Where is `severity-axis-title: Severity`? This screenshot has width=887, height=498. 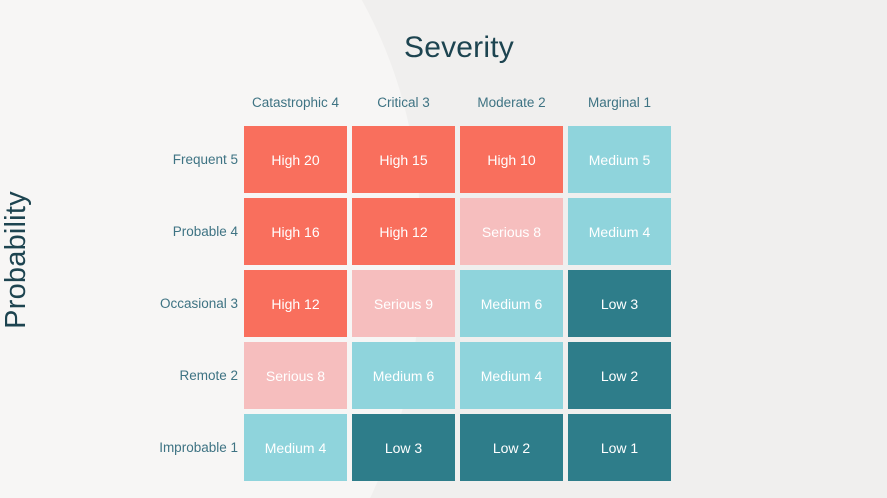 severity-axis-title: Severity is located at coordinates (459, 47).